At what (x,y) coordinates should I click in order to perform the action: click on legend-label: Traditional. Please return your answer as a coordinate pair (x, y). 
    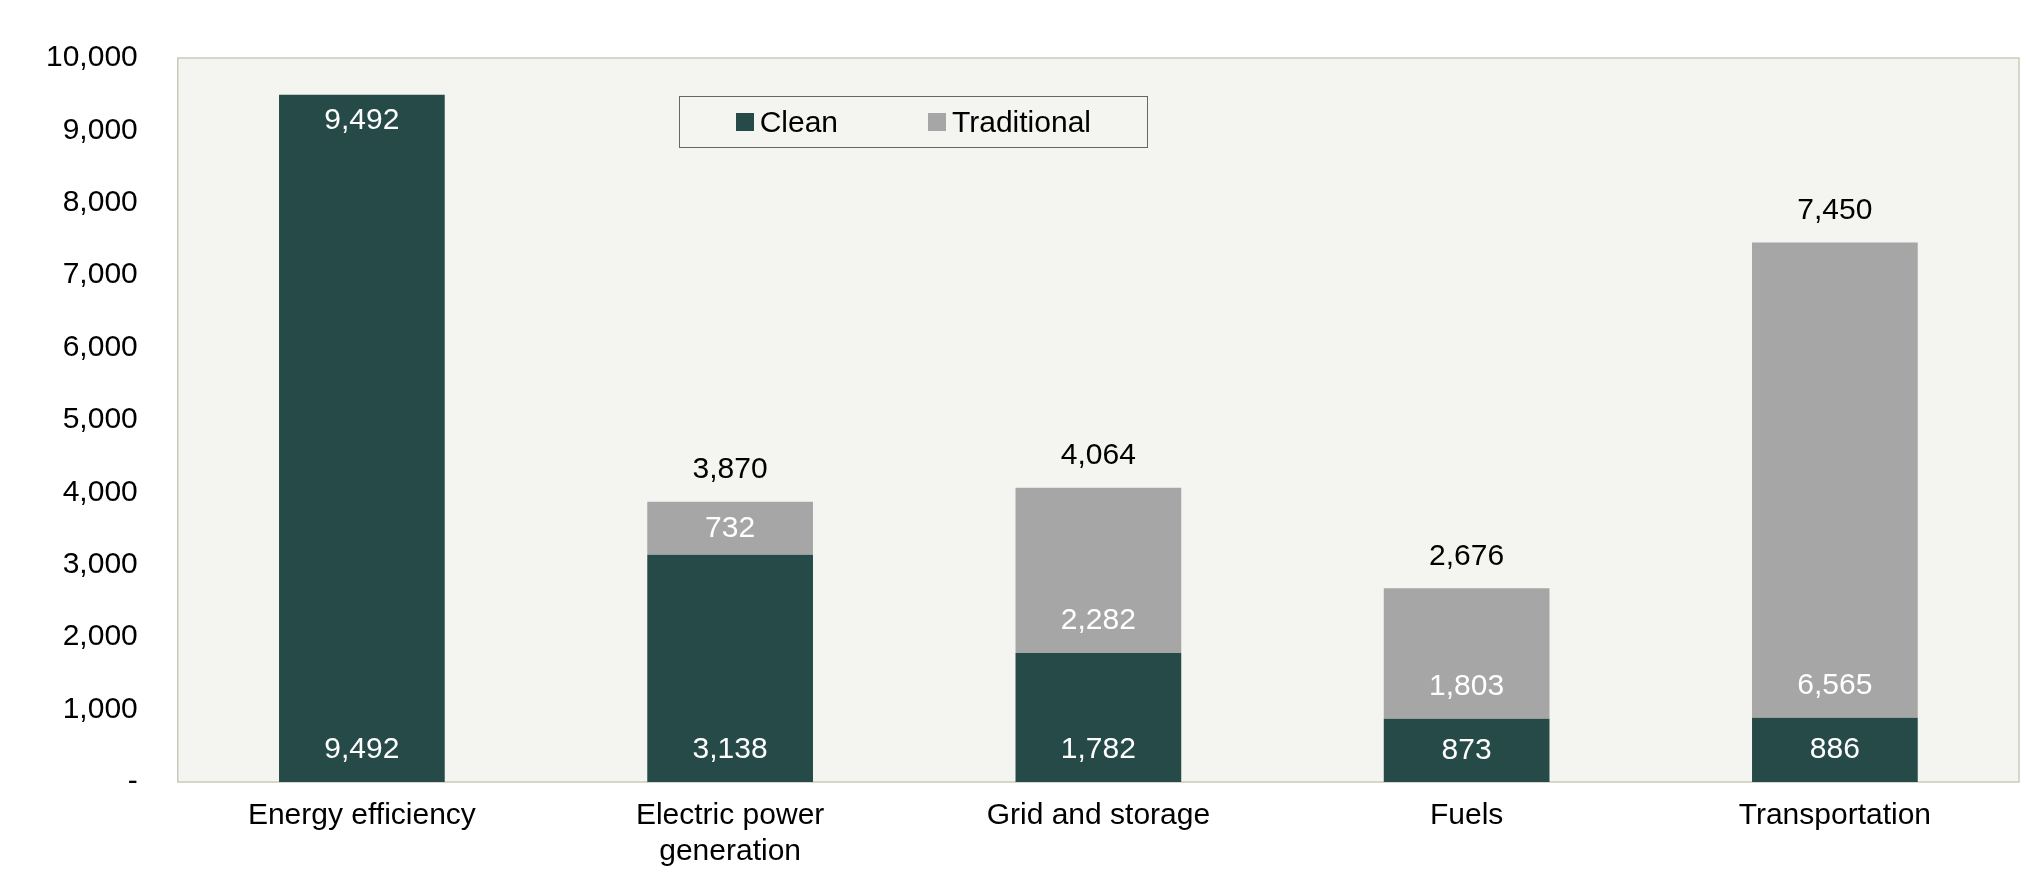
    Looking at the image, I should click on (1021, 122).